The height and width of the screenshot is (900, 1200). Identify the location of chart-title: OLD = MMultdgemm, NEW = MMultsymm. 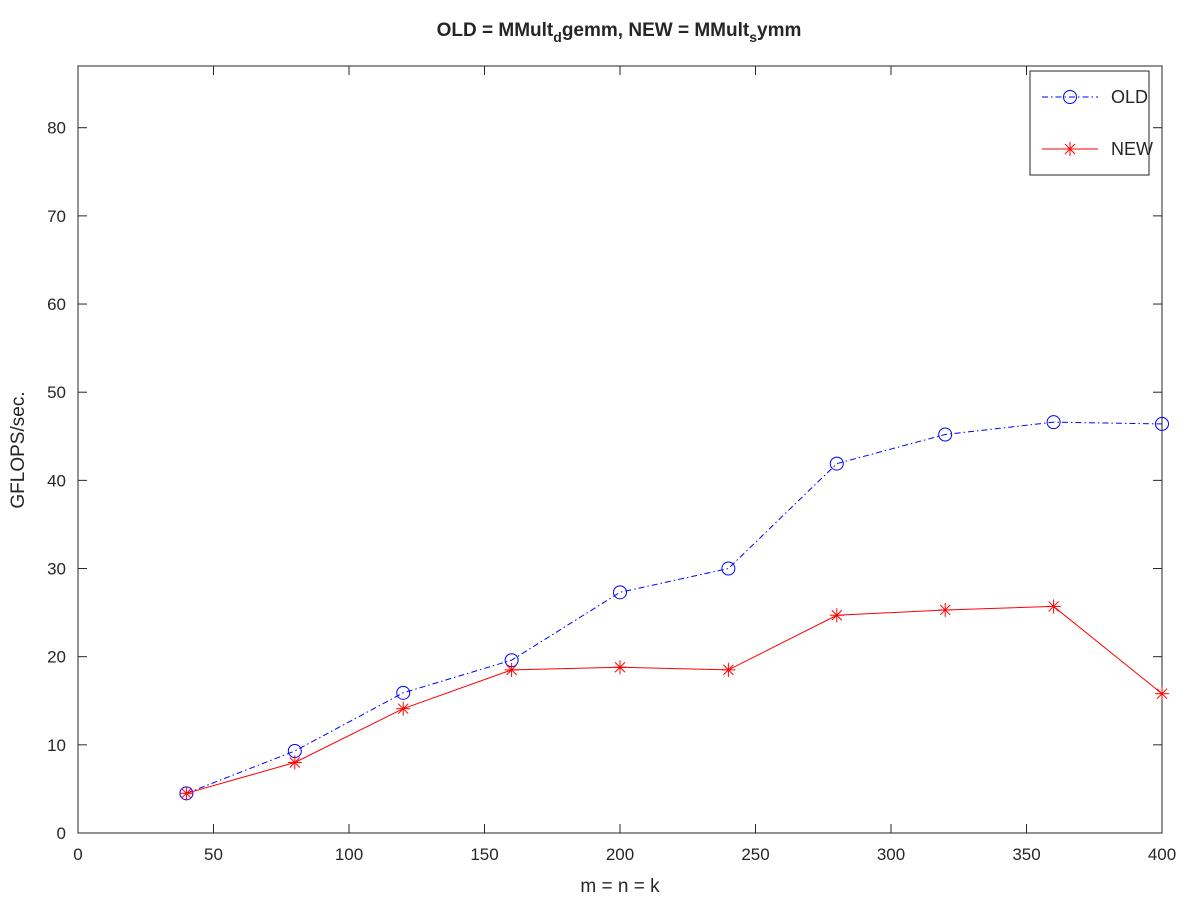
(619, 32).